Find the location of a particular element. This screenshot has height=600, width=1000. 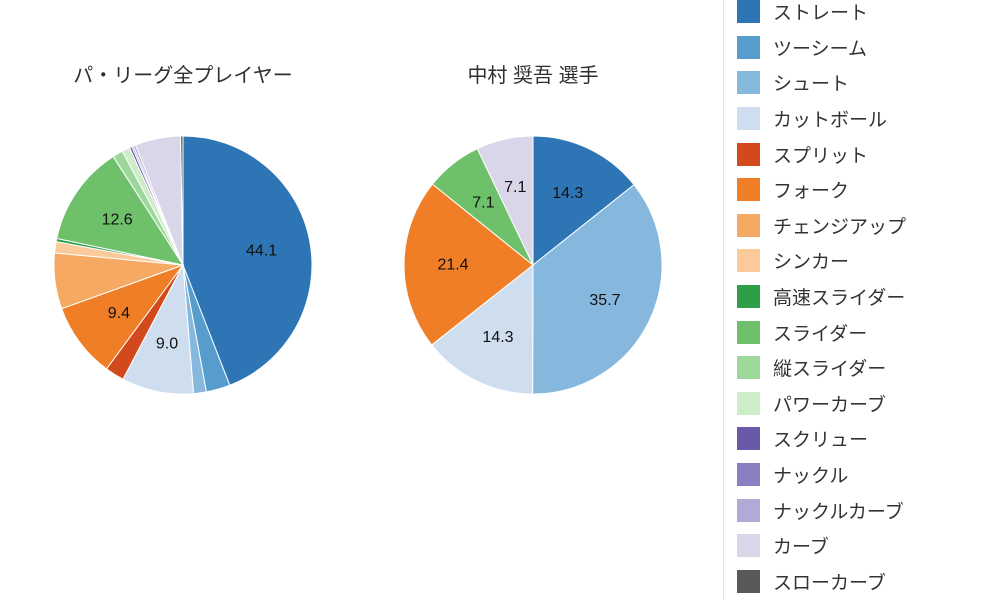

legend-item-8: 高速スライダー is located at coordinates (868, 297).